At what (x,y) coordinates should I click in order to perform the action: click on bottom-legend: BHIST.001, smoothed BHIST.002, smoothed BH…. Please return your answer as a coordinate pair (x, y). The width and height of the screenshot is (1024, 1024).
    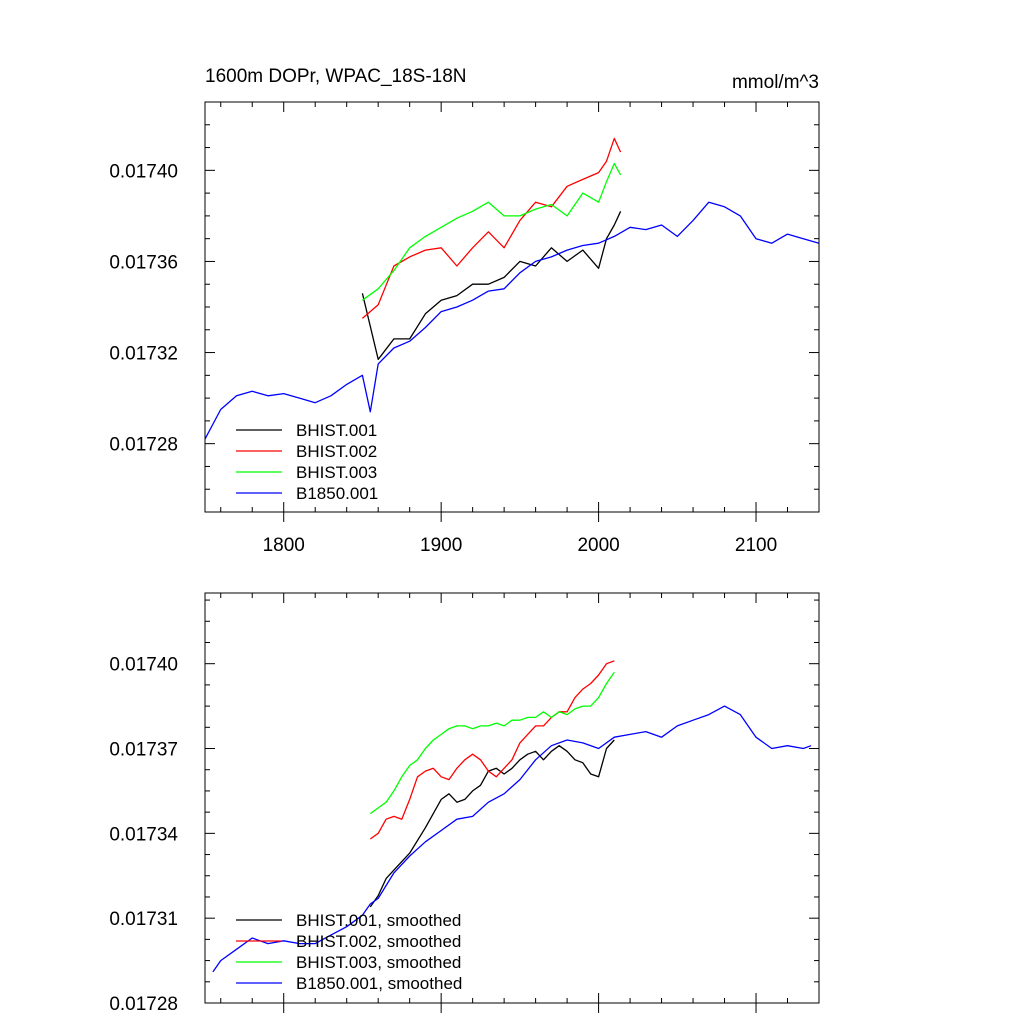
    Looking at the image, I should click on (349, 952).